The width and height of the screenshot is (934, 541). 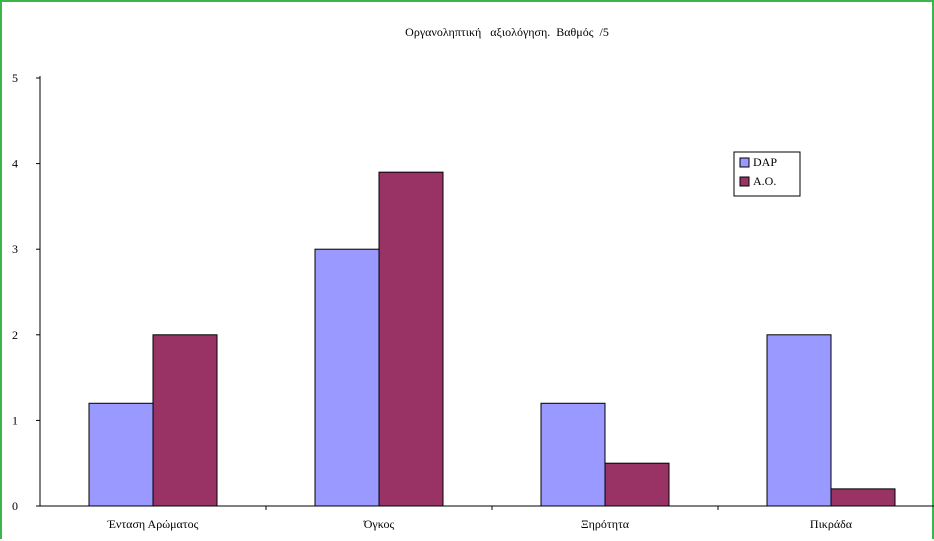 What do you see at coordinates (480, 524) in the screenshot?
I see `x-axis-labels: Ένταση Αρώματος Όγκος Ξηρότητα Πικράδα` at bounding box center [480, 524].